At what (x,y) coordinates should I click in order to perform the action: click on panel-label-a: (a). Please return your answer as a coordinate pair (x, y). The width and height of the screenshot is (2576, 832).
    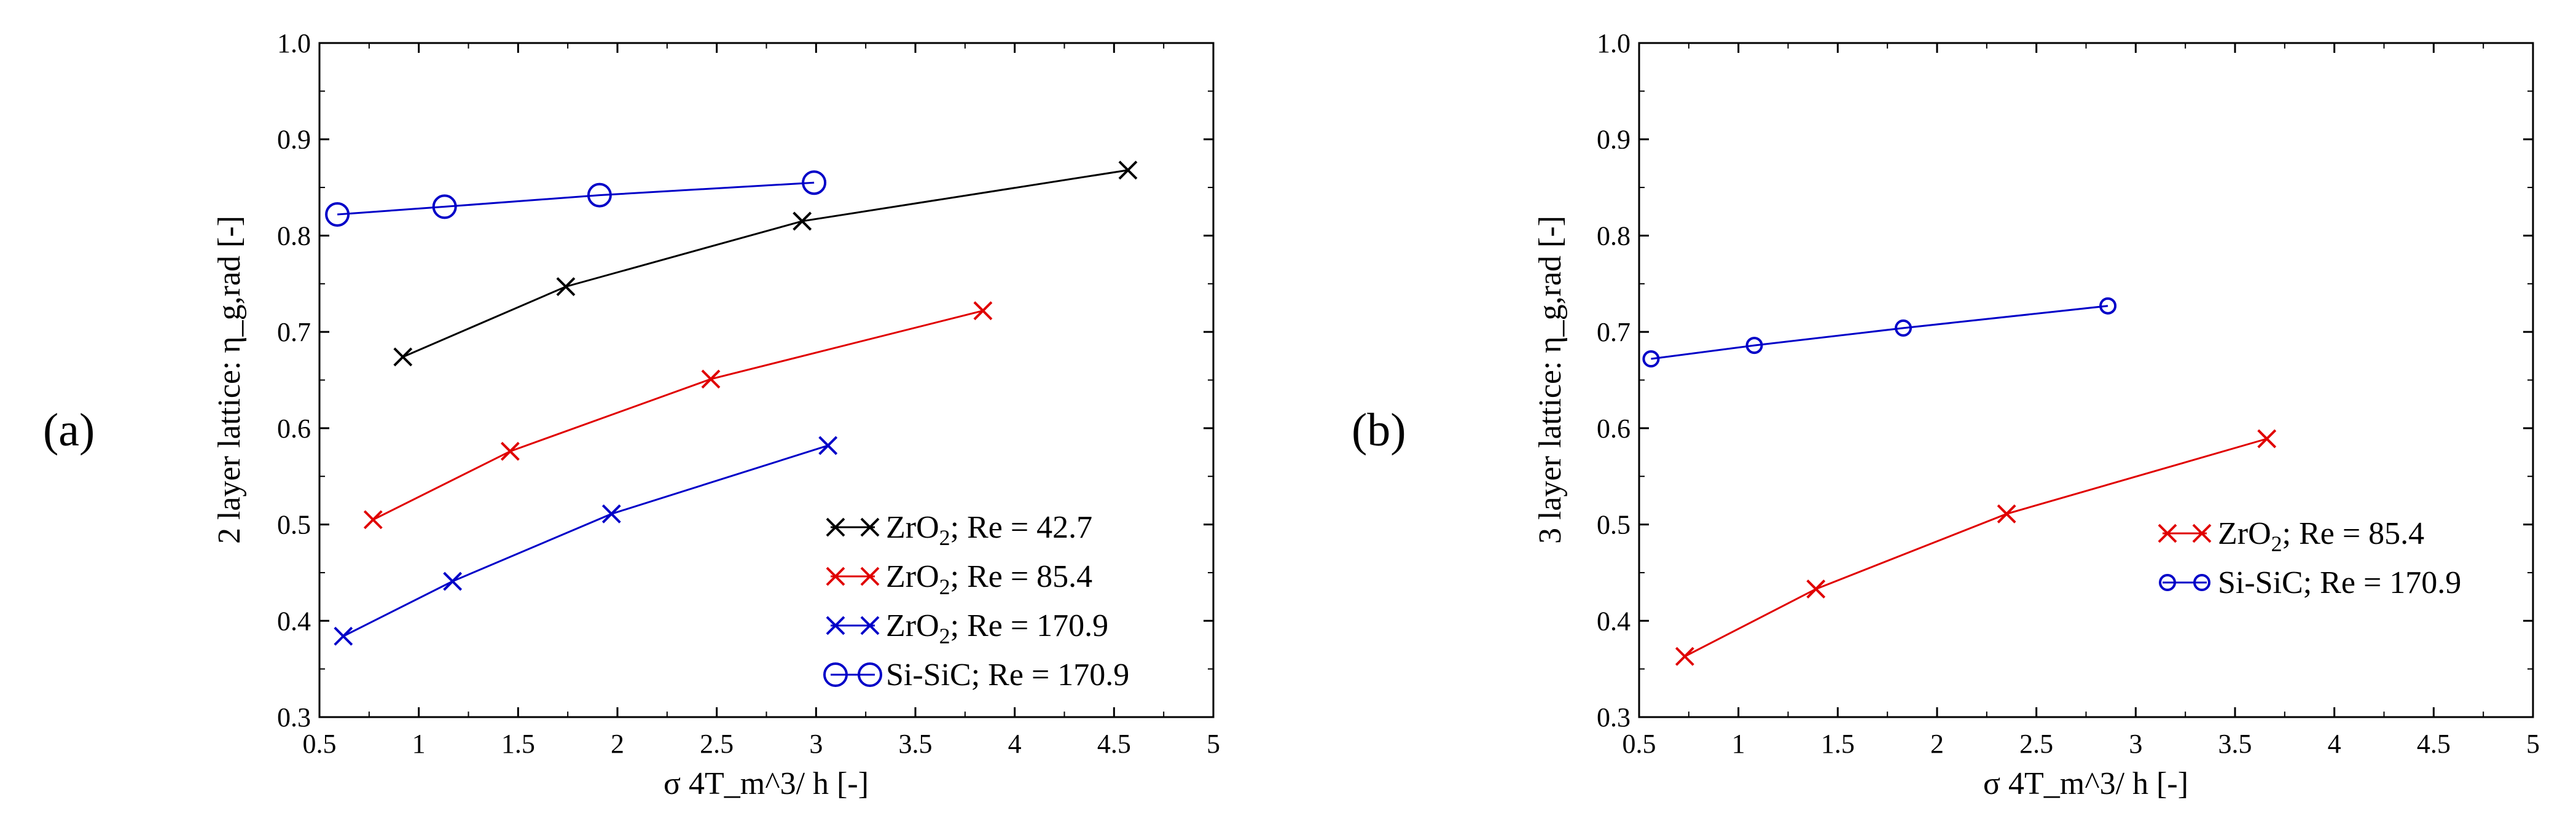
    Looking at the image, I should click on (69, 430).